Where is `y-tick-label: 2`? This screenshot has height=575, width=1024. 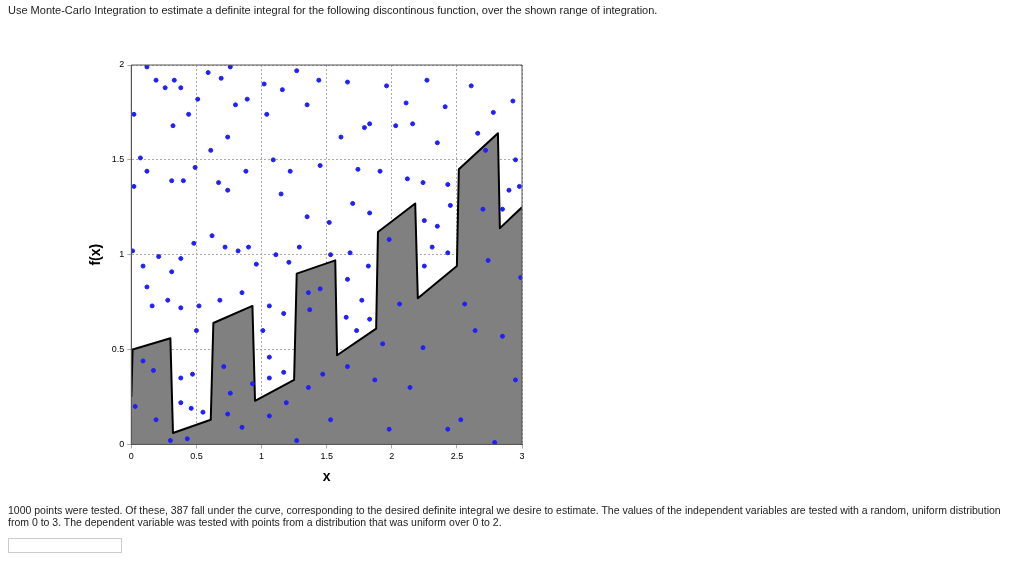 y-tick-label: 2 is located at coordinates (122, 64).